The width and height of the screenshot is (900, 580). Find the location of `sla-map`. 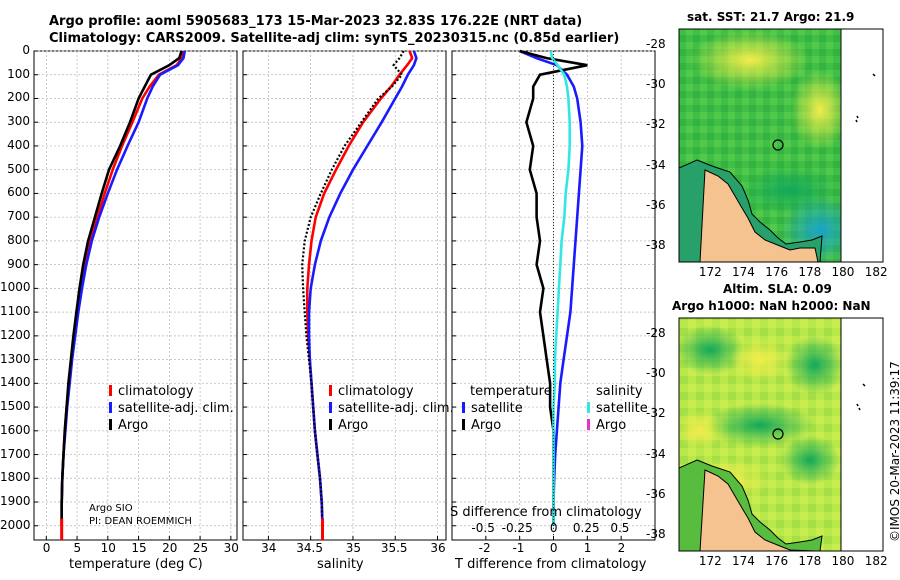

sla-map is located at coordinates (760, 434).